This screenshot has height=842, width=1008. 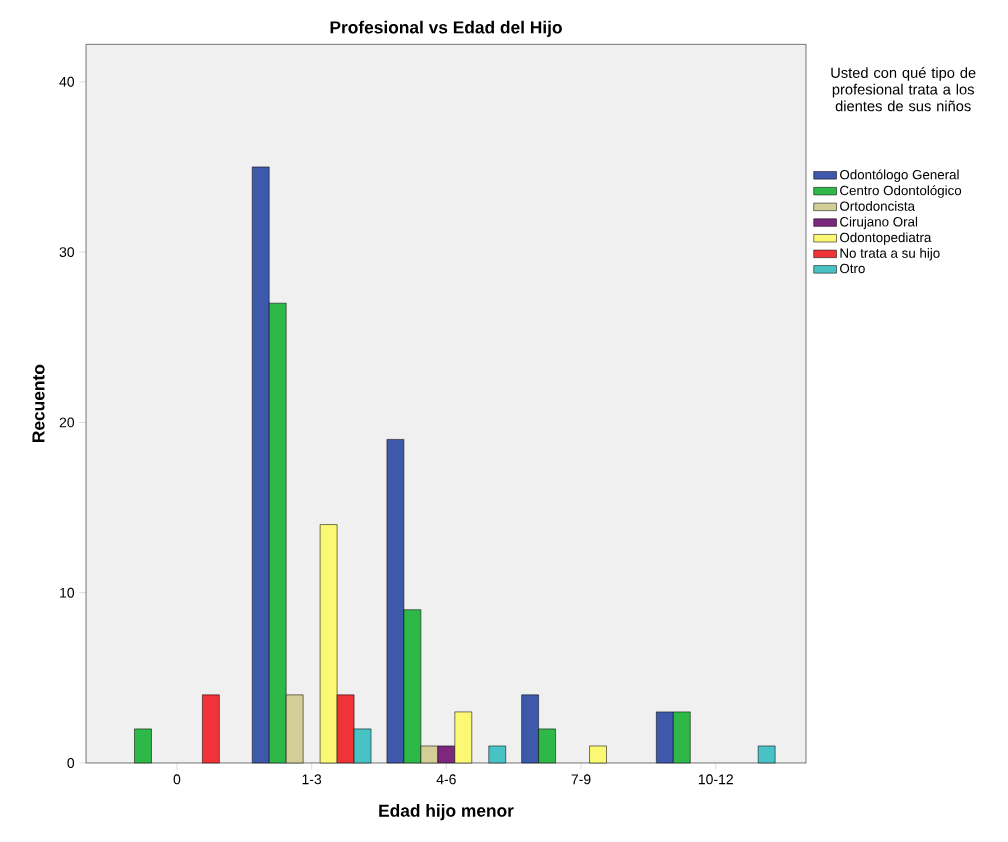 I want to click on y-tick-label: 0, so click(x=71, y=763).